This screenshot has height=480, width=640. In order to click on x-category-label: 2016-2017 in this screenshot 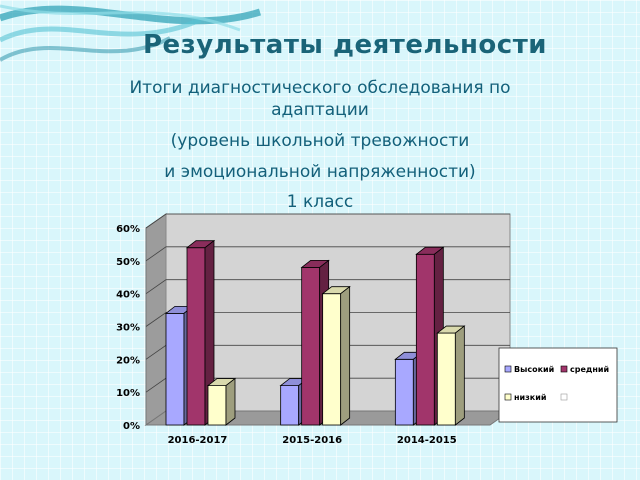, I will do `click(198, 440)`.